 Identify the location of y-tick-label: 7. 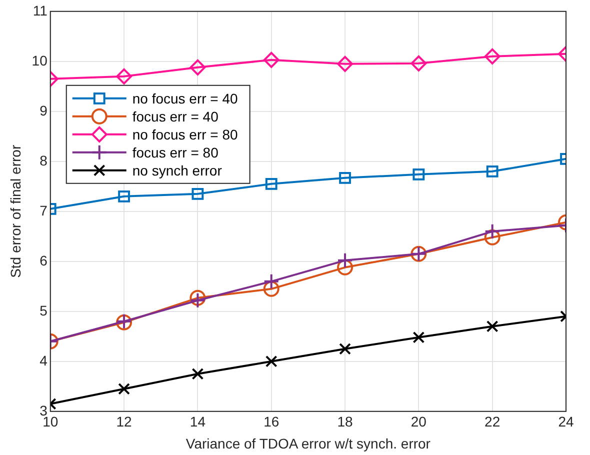
(44, 210).